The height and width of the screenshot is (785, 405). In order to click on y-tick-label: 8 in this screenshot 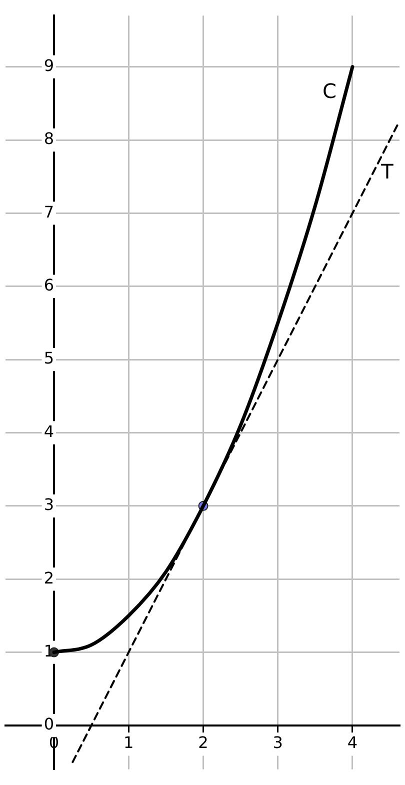, I will do `click(49, 138)`.